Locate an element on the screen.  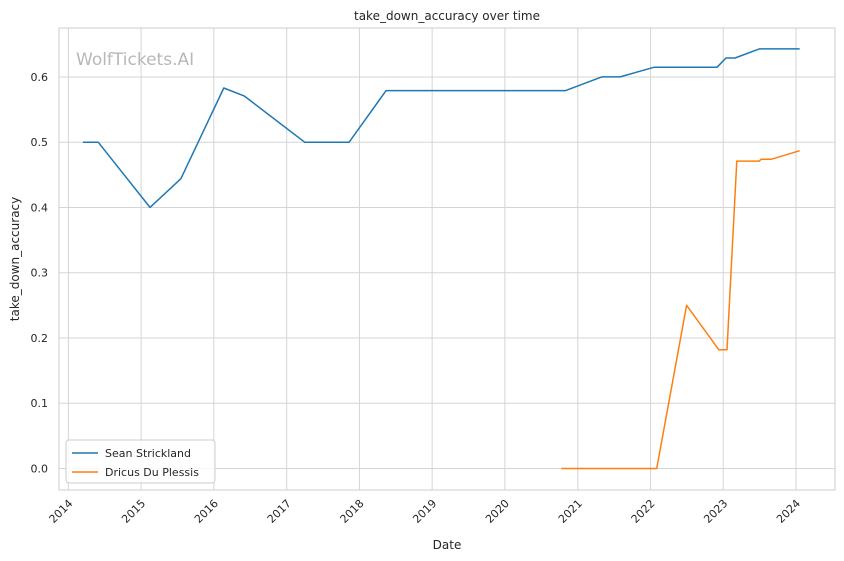
y-tick-labels: 0.0 0.1 0.2 0.3 0.4 0.5 0.6 is located at coordinates (40, 273).